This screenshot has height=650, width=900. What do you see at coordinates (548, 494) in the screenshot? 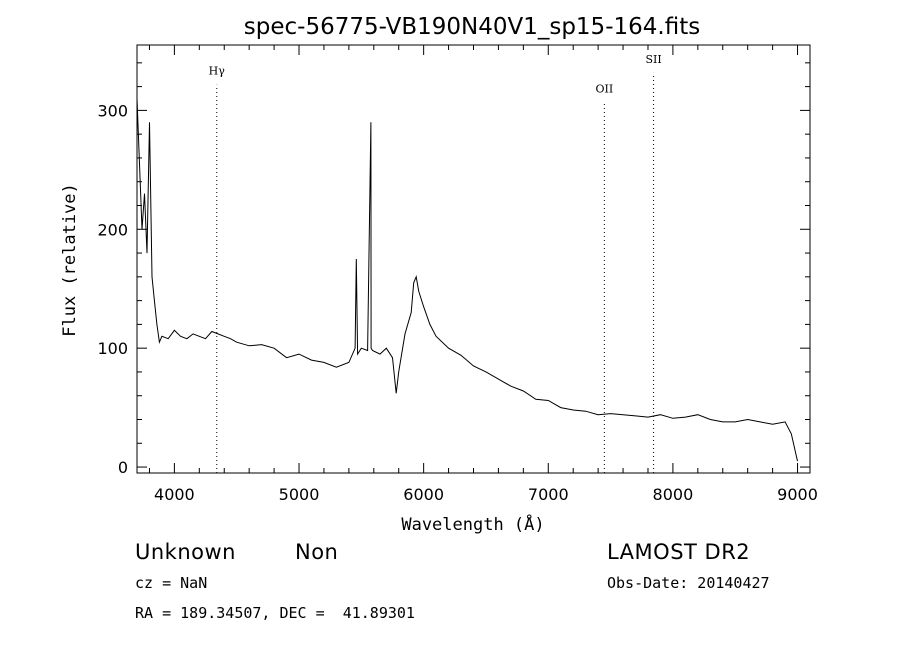
I see `x-tick-label: 7000` at bounding box center [548, 494].